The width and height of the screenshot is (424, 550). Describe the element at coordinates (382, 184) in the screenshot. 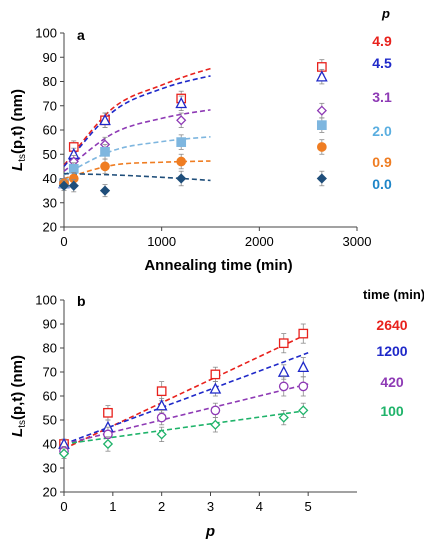

I see `series-label-0.0: 0.0` at that location.